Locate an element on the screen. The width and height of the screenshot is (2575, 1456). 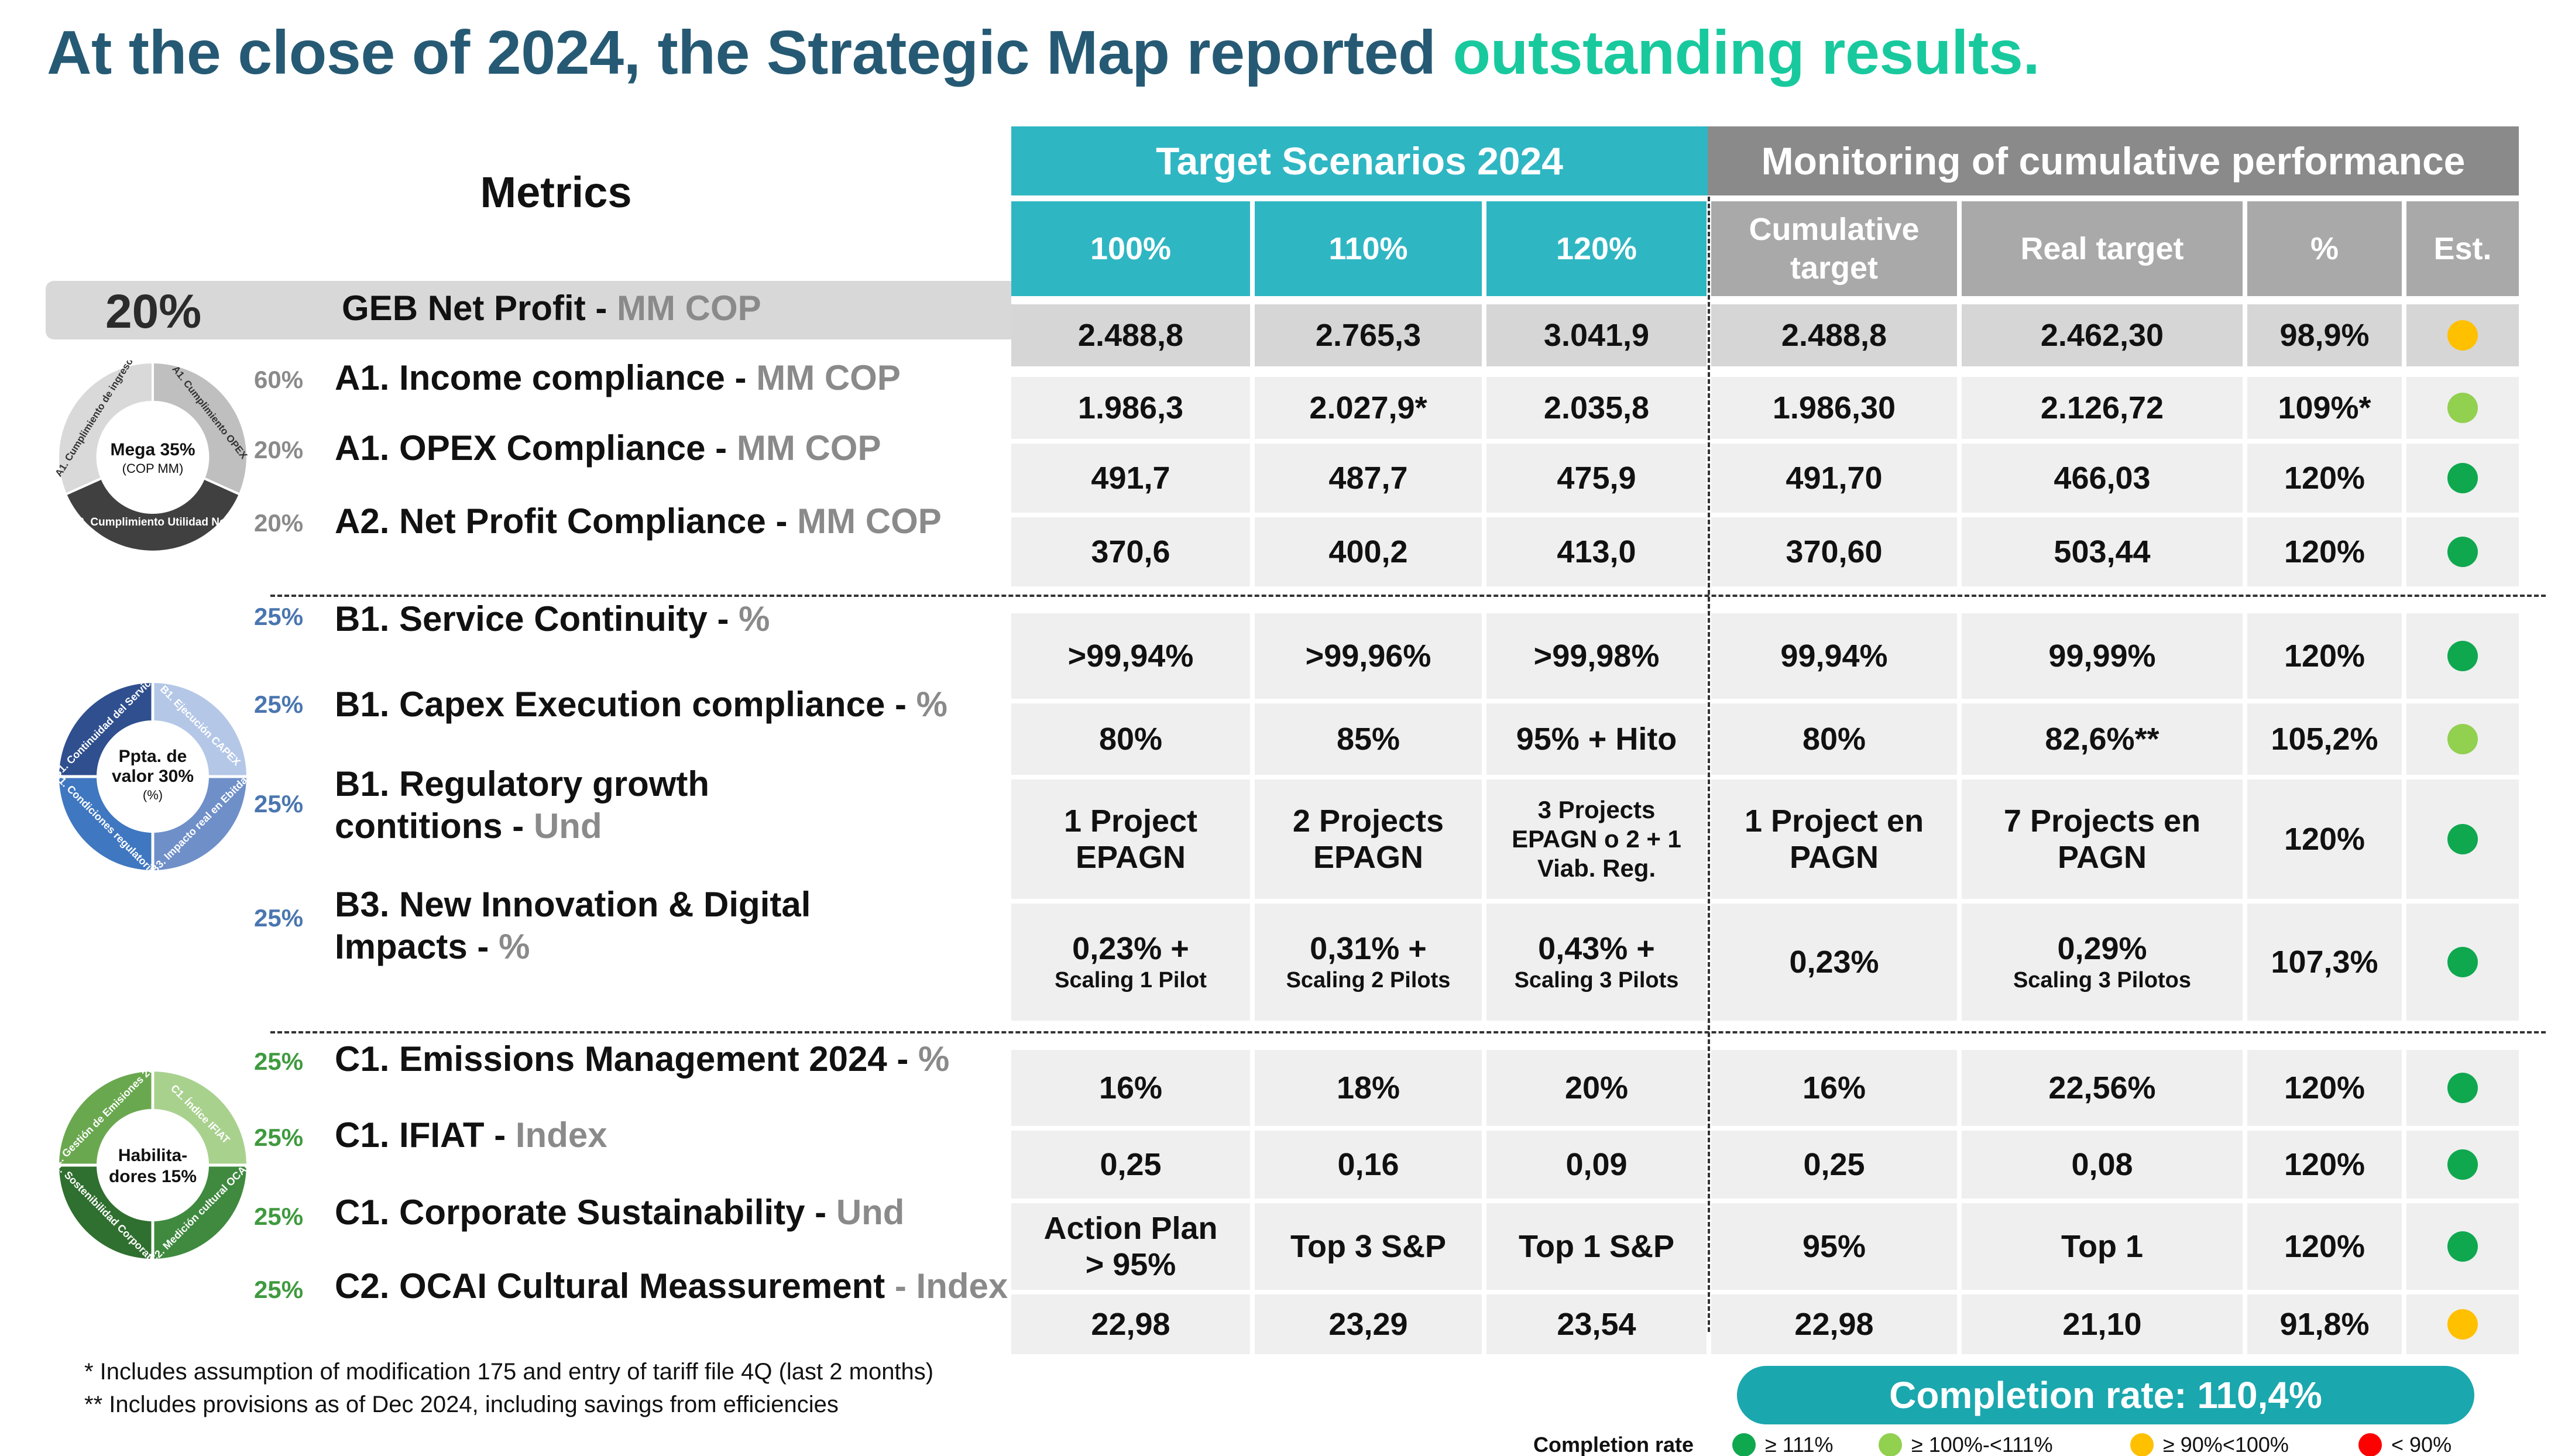
cell-value: >99,94% is located at coordinates (1130, 656).